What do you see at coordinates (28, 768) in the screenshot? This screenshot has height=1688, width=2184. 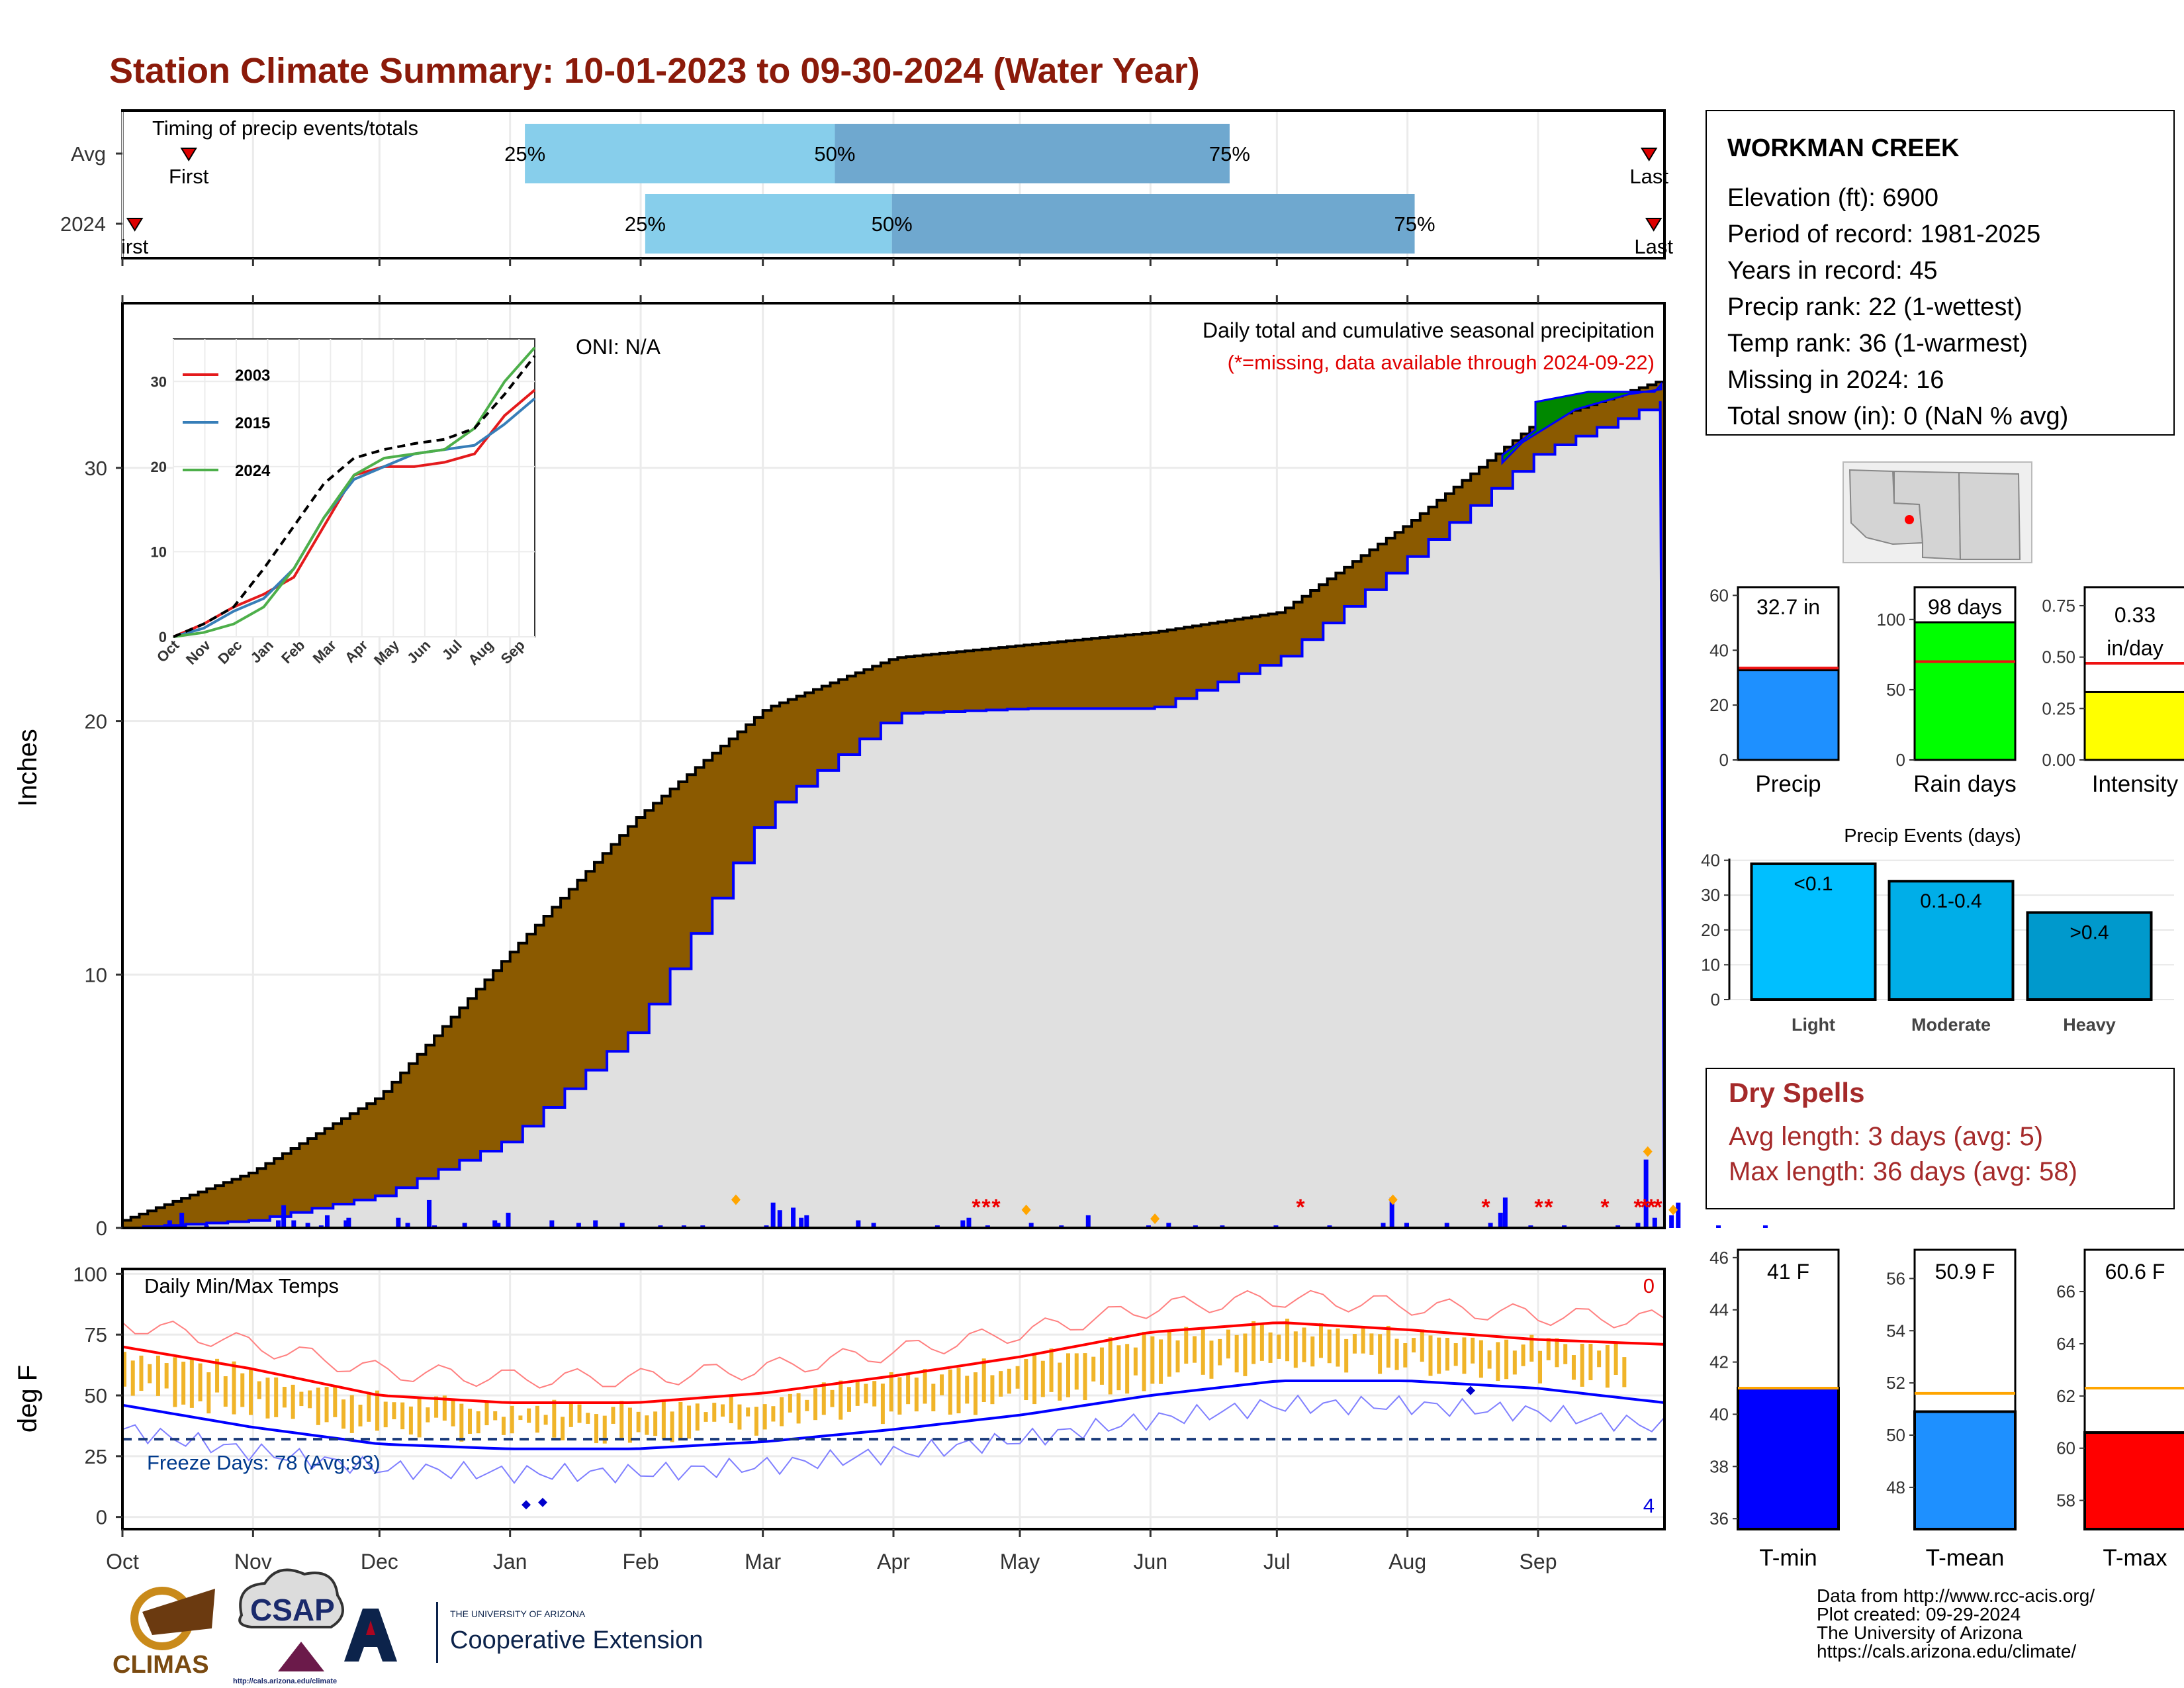 I see `precip-ylabel: Inches` at bounding box center [28, 768].